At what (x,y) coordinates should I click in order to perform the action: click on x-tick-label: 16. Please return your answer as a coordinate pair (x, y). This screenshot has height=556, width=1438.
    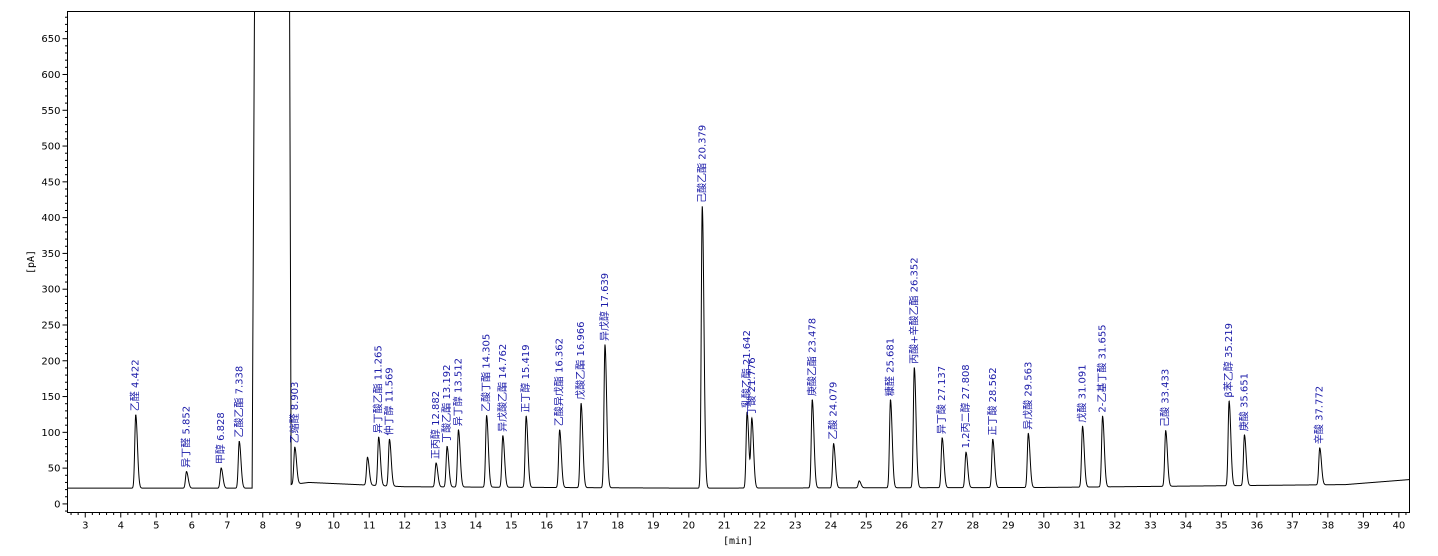
    Looking at the image, I should click on (546, 526).